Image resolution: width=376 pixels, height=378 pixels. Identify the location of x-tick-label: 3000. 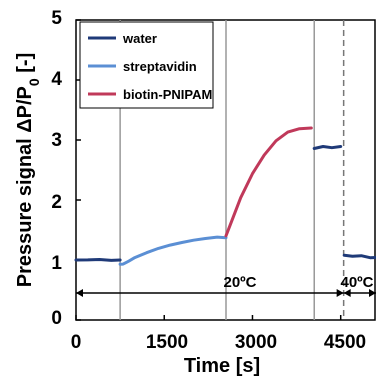
(256, 342).